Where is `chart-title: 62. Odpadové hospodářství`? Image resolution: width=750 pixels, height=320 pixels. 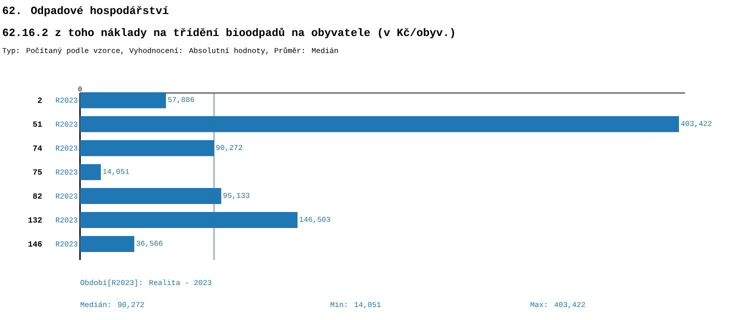 chart-title: 62. Odpadové hospodářství is located at coordinates (85, 11).